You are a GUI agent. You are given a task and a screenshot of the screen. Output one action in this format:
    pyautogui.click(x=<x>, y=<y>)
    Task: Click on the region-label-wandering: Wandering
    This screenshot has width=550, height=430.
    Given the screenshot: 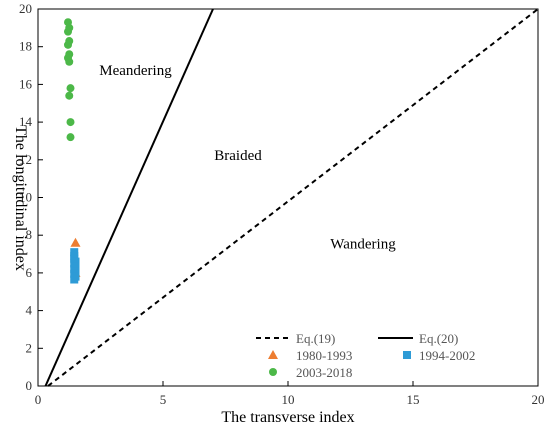 What is the action you would take?
    pyautogui.click(x=363, y=244)
    